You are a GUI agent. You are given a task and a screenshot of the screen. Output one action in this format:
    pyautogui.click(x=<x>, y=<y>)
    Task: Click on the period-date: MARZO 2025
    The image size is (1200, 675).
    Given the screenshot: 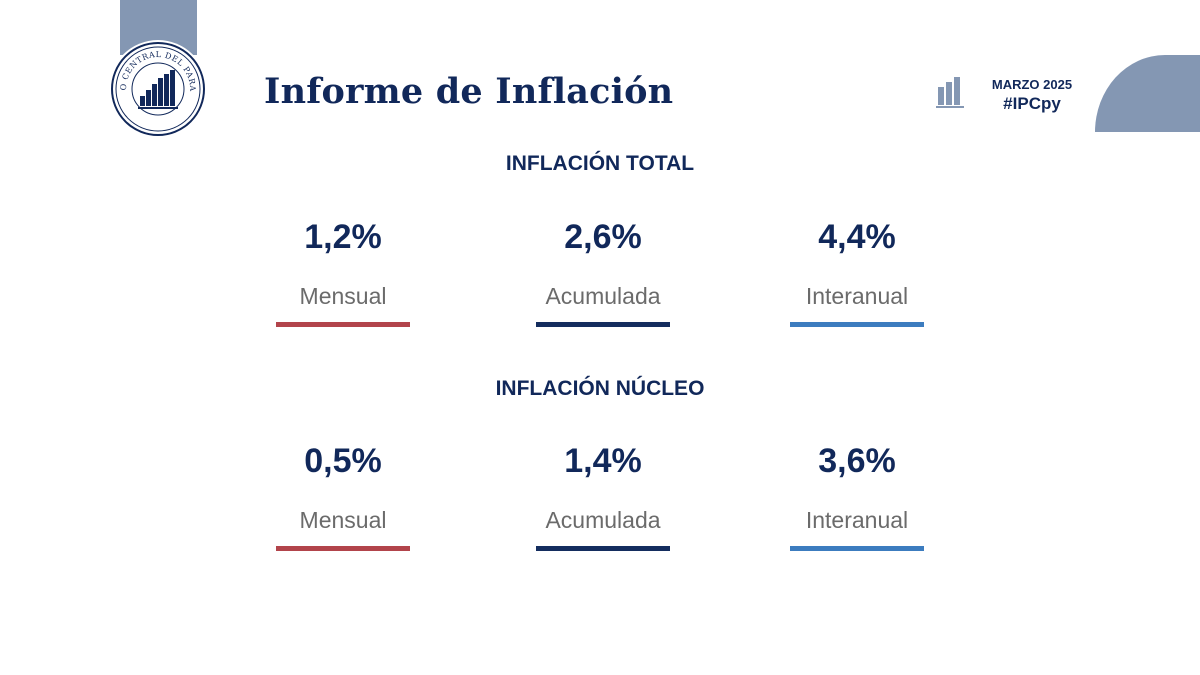 What is the action you would take?
    pyautogui.click(x=1032, y=84)
    